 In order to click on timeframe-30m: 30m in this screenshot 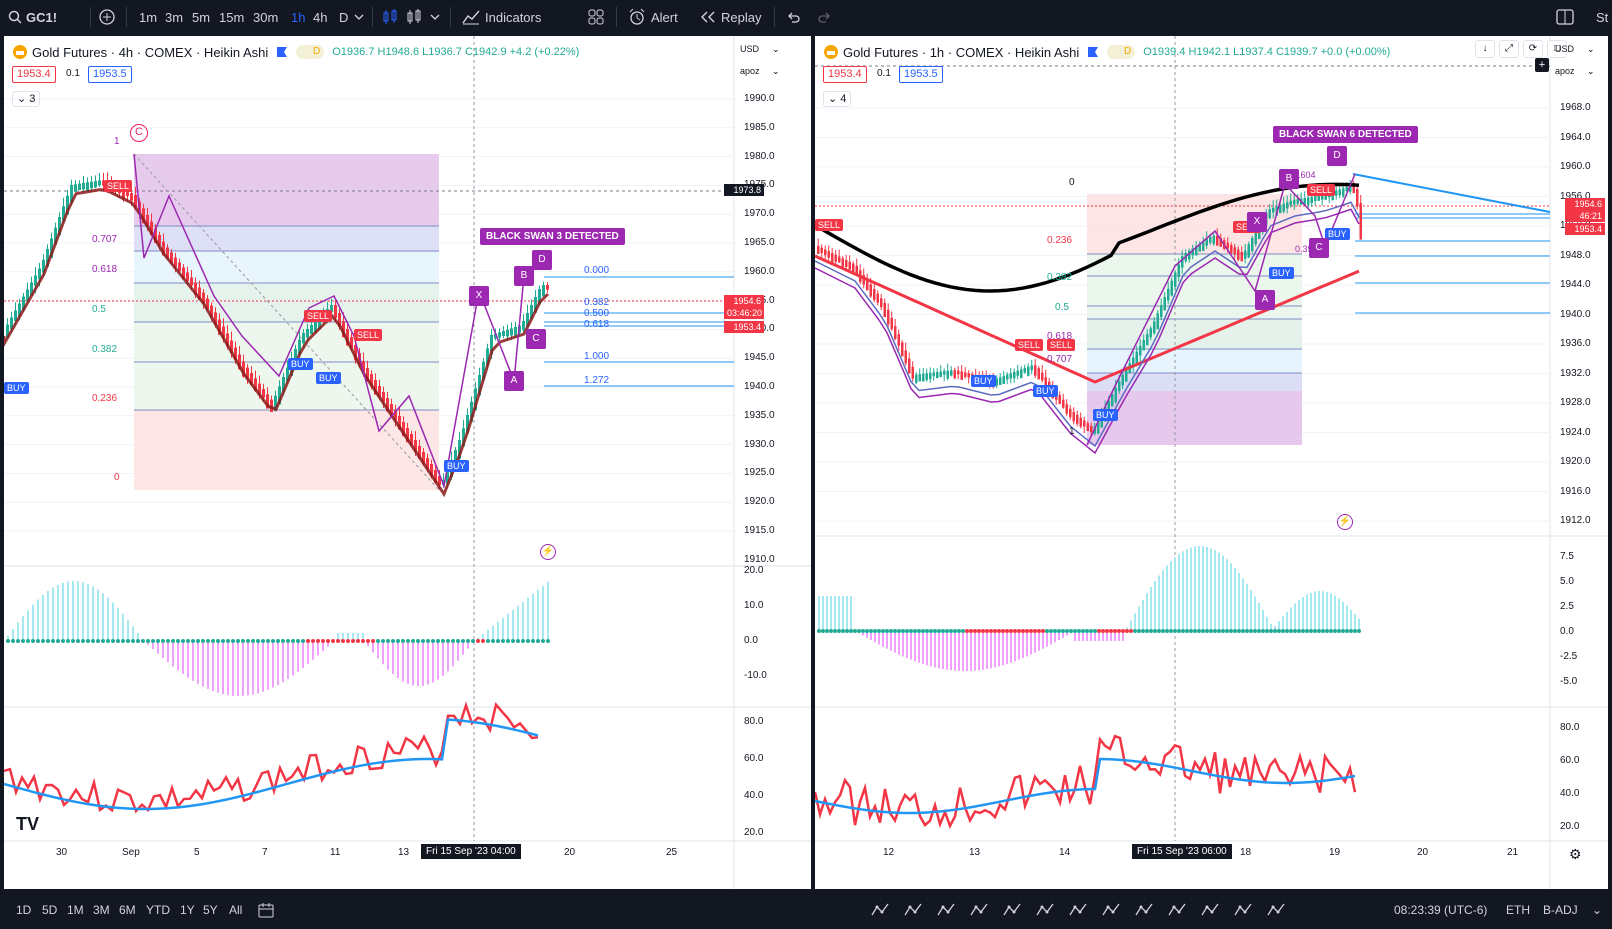, I will do `click(266, 17)`.